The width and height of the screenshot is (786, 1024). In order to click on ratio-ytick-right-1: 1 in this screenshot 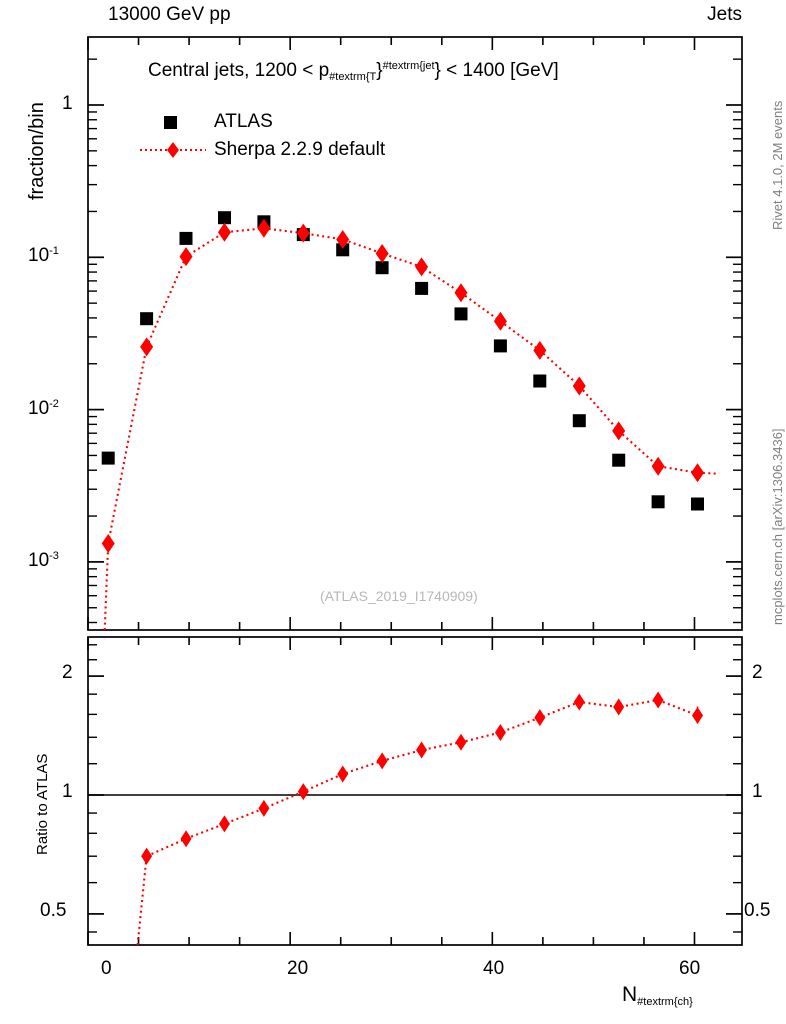, I will do `click(757, 791)`.